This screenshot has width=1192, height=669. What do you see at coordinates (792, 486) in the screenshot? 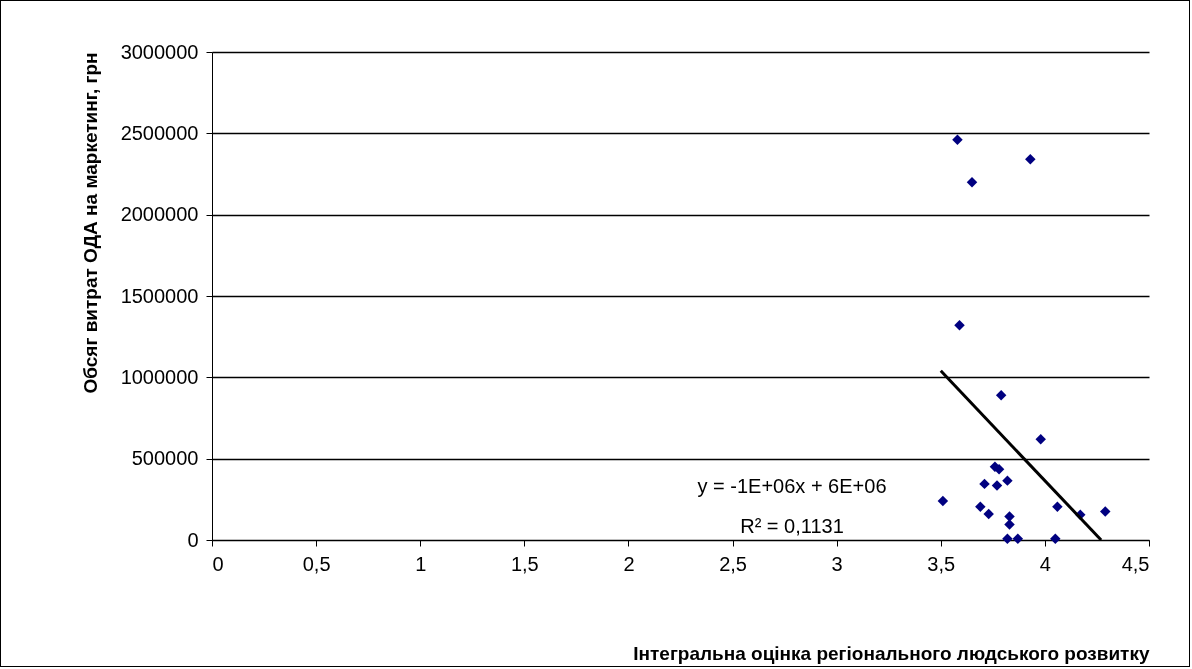
I see `annotation: y = -1E+06x + 6E+06` at bounding box center [792, 486].